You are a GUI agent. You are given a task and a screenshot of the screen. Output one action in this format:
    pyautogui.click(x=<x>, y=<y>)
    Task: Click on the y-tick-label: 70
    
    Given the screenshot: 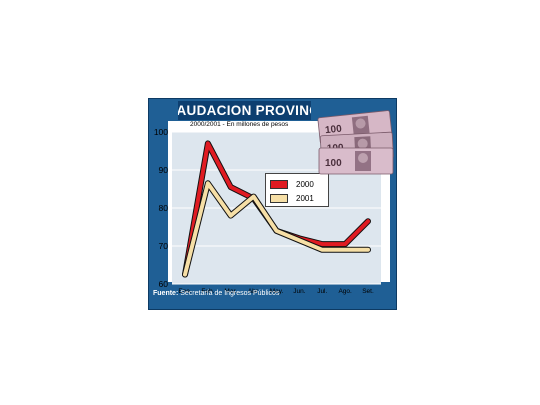 What is the action you would take?
    pyautogui.click(x=164, y=246)
    